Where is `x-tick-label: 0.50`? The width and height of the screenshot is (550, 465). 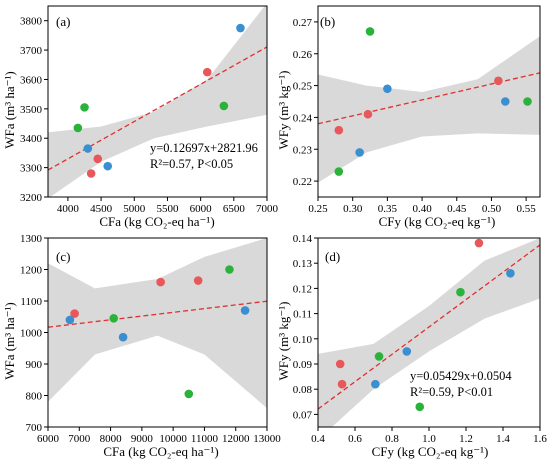
x-tick-label: 0.50 is located at coordinates (492, 209).